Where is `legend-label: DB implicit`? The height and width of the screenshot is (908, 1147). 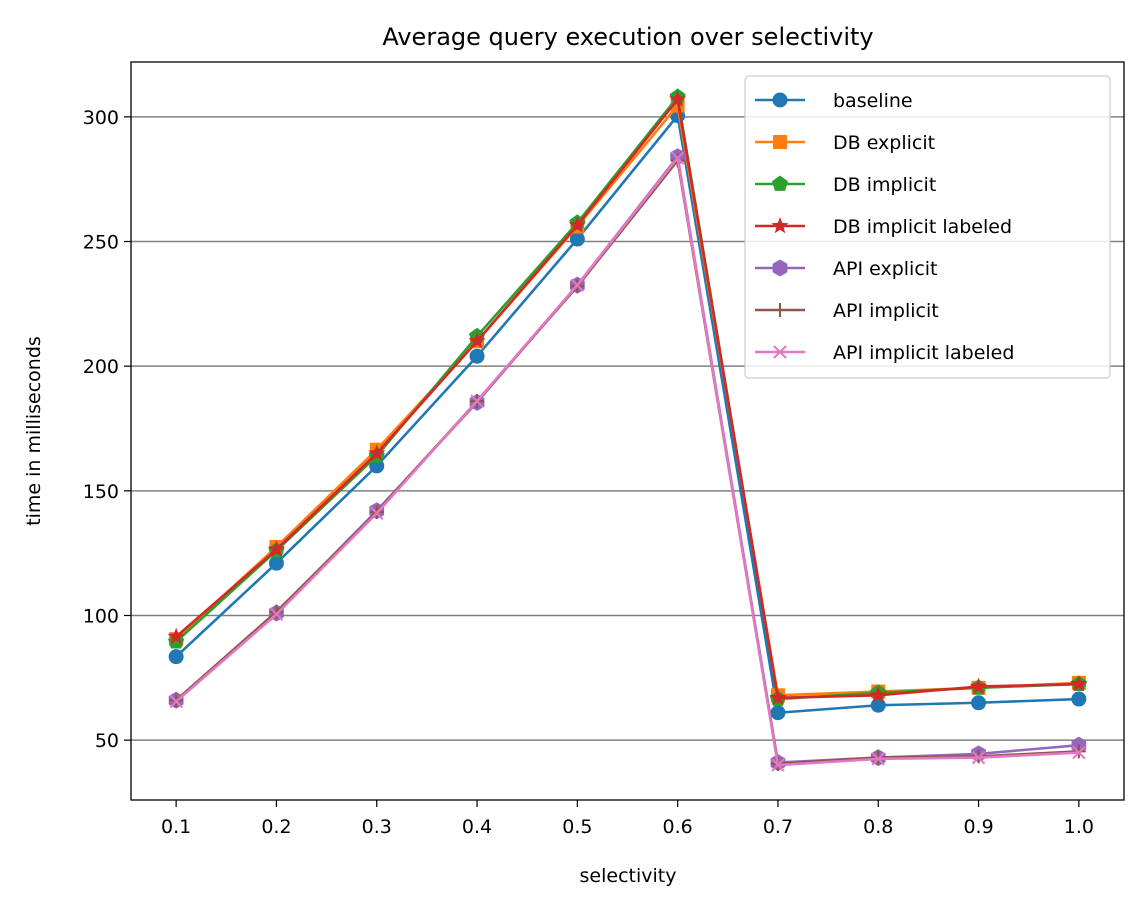 legend-label: DB implicit is located at coordinates (884, 185).